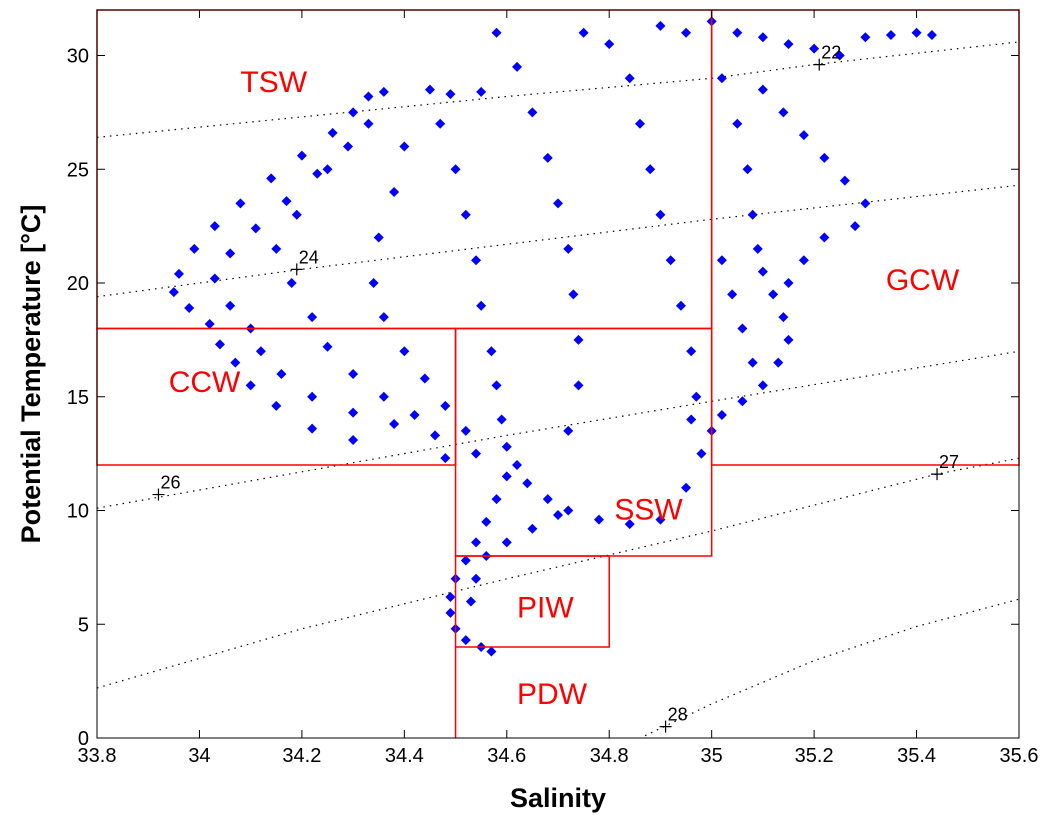 Image resolution: width=1047 pixels, height=819 pixels. What do you see at coordinates (712, 756) in the screenshot?
I see `x-tick-label: 35` at bounding box center [712, 756].